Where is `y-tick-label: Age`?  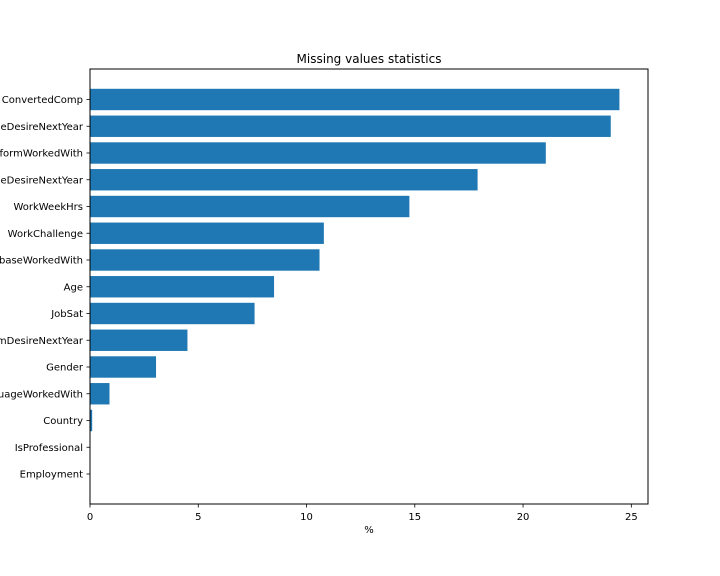 y-tick-label: Age is located at coordinates (73, 287).